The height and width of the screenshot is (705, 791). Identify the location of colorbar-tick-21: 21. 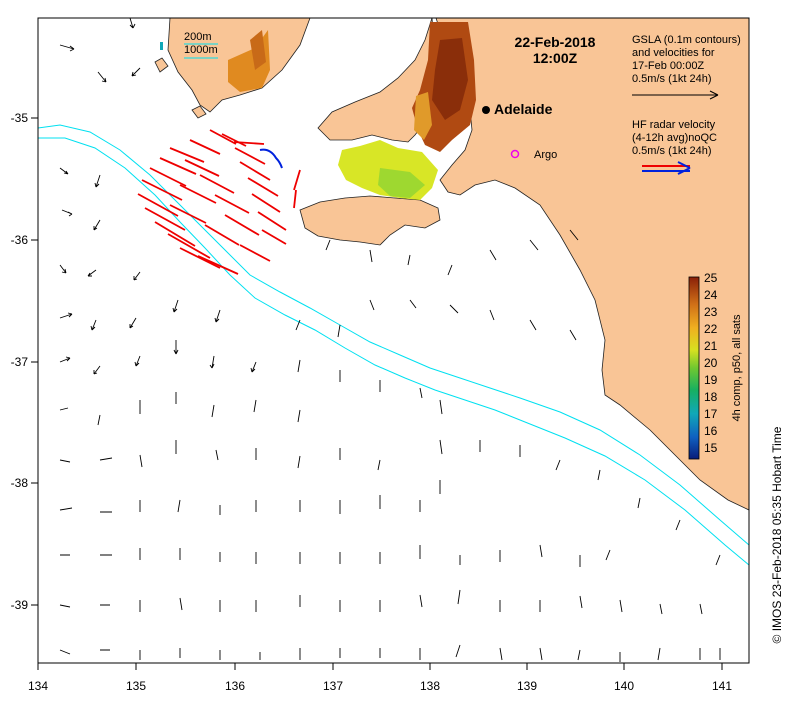
(711, 346).